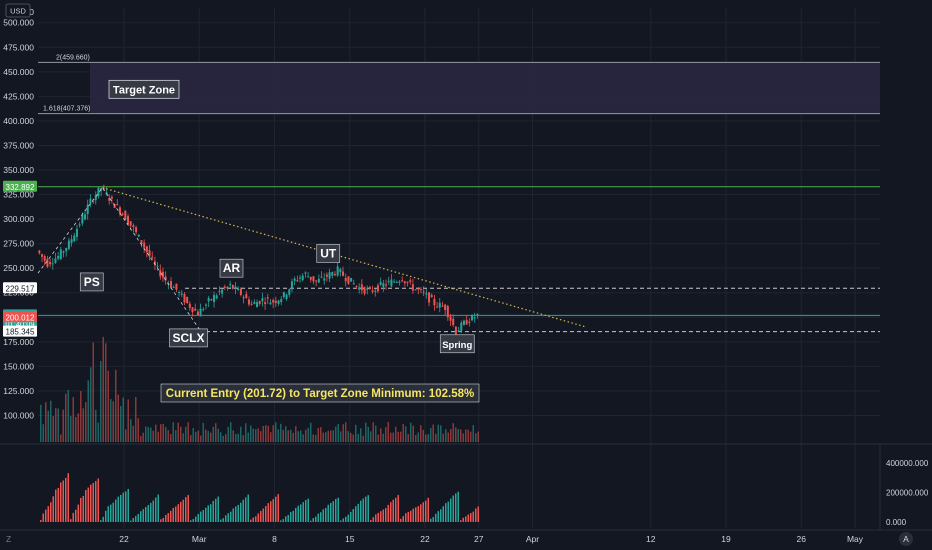 The height and width of the screenshot is (550, 932). What do you see at coordinates (188, 338) in the screenshot?
I see `annotation-box-sclx` at bounding box center [188, 338].